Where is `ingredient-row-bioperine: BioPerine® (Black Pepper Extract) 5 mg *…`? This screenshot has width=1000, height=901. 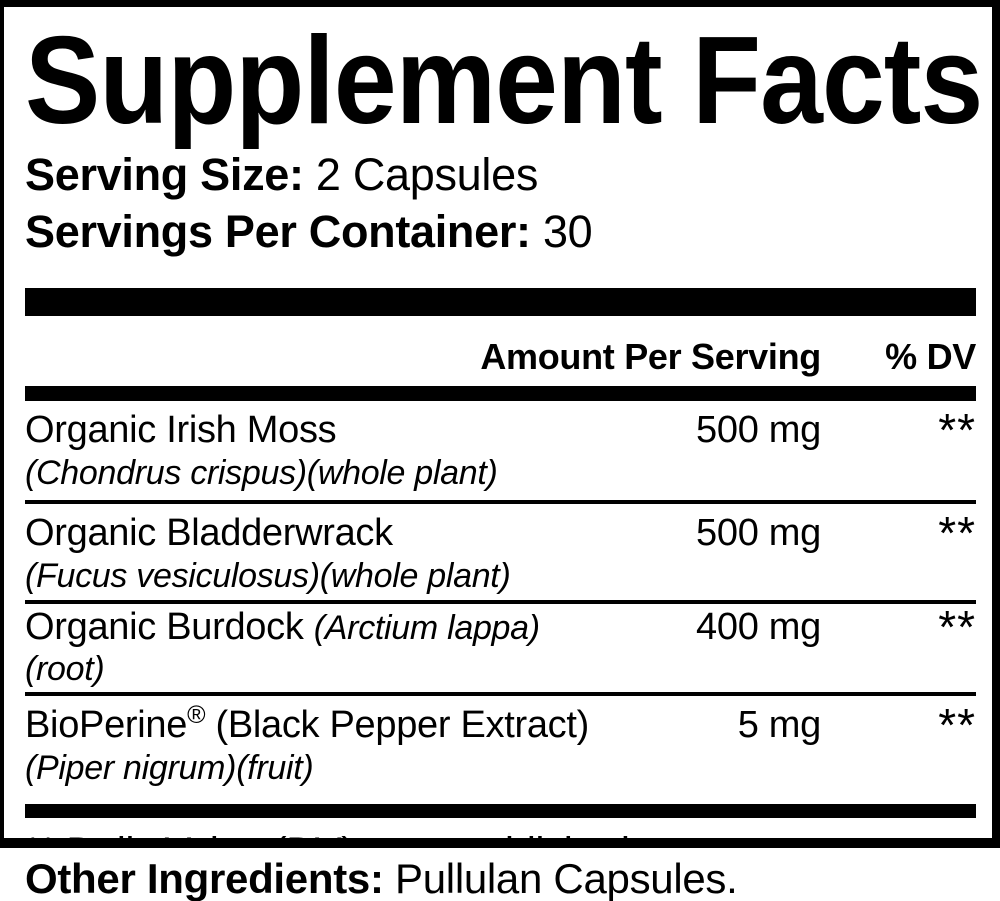
ingredient-row-bioperine: BioPerine® (Black Pepper Extract) 5 mg *… is located at coordinates (500, 750).